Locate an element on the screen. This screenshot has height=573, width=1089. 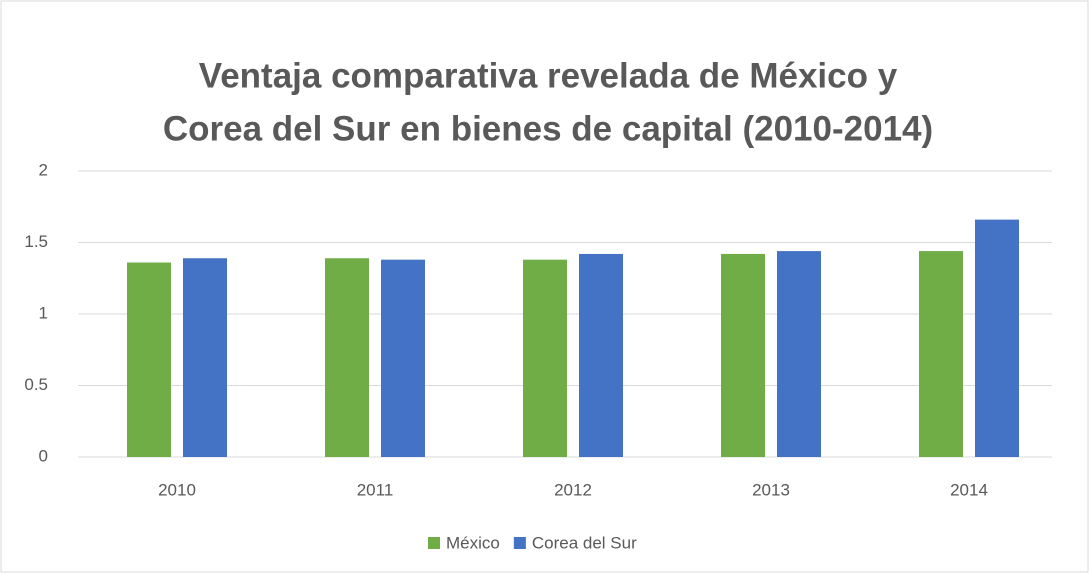
x-tick-label: 2012 is located at coordinates (573, 489).